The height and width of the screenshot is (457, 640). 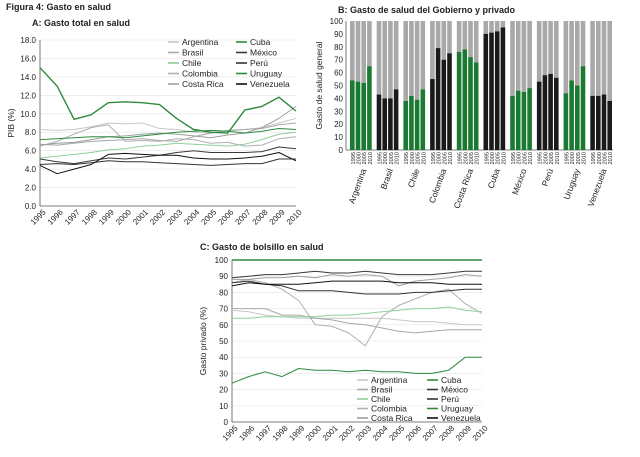 I want to click on chart-b-country-label-argentina: Argentina, so click(x=357, y=186).